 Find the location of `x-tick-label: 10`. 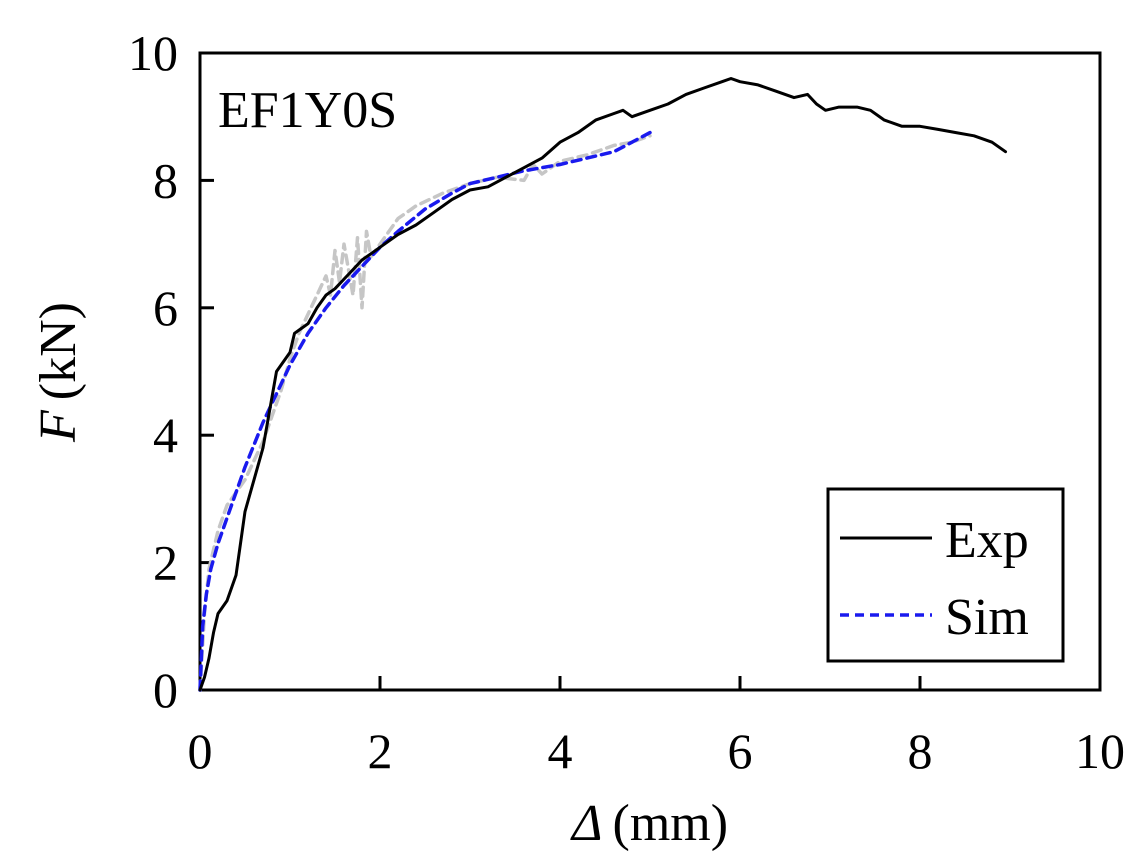

x-tick-label: 10 is located at coordinates (1100, 751).